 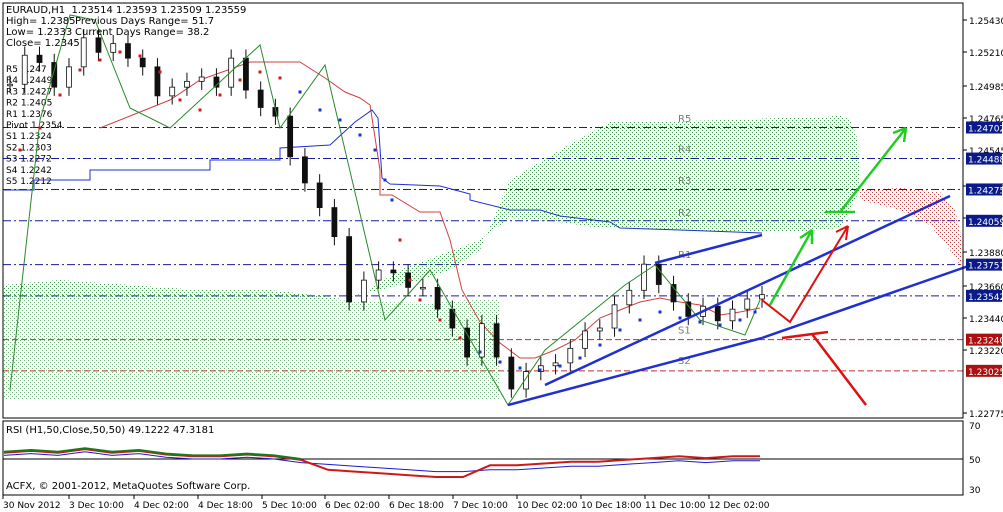 I want to click on price-tag-label: 1.24059, so click(x=985, y=223).